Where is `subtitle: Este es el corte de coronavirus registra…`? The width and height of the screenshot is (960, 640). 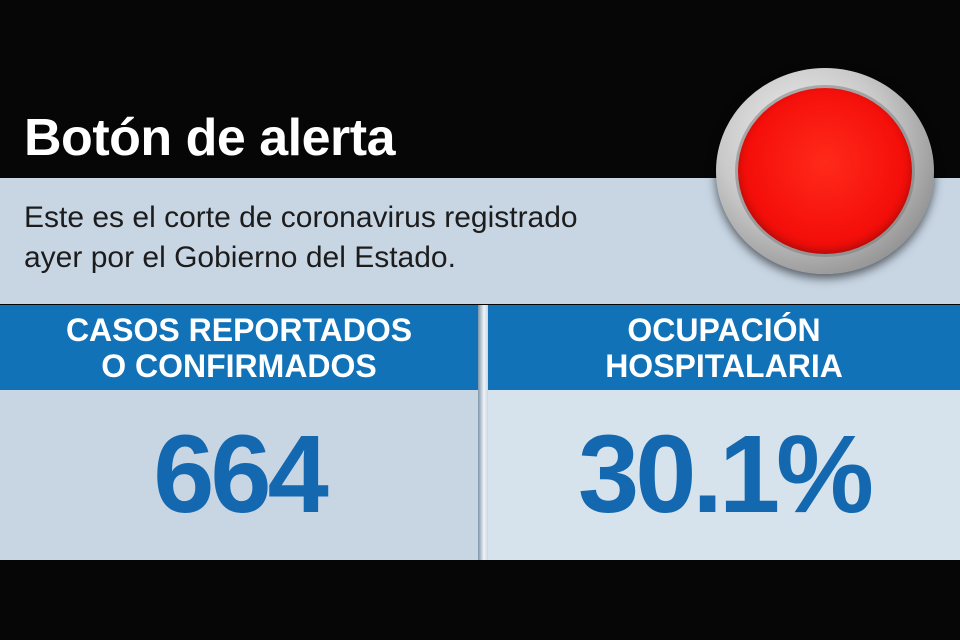 subtitle: Este es el corte de coronavirus registra… is located at coordinates (354, 238).